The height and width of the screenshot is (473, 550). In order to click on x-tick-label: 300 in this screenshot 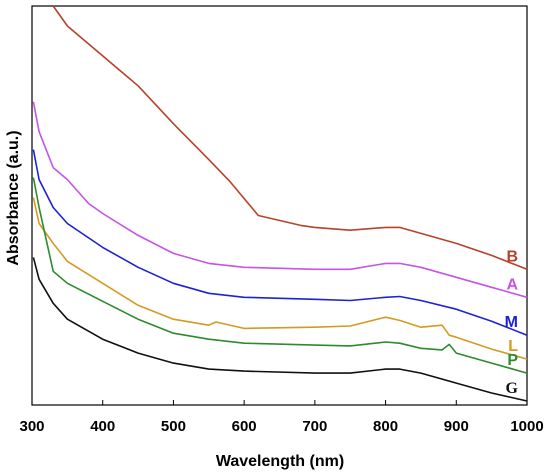, I will do `click(31, 426)`.